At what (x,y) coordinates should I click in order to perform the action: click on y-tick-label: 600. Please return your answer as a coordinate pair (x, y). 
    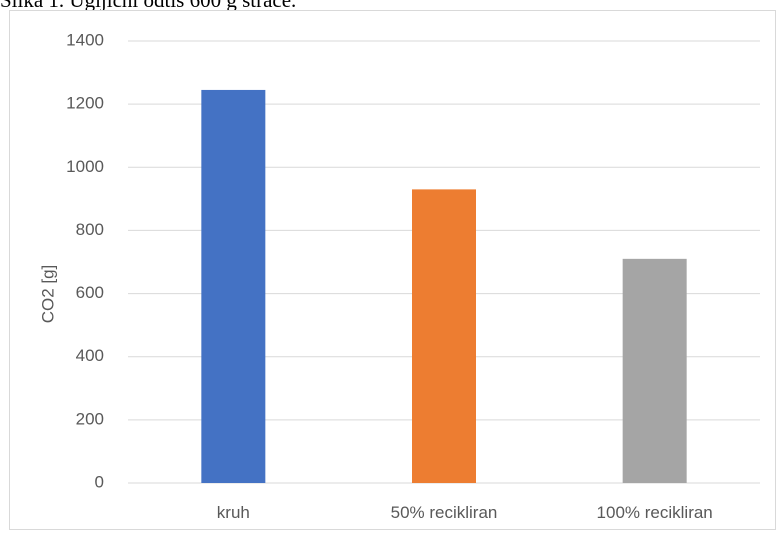
    Looking at the image, I should click on (90, 292).